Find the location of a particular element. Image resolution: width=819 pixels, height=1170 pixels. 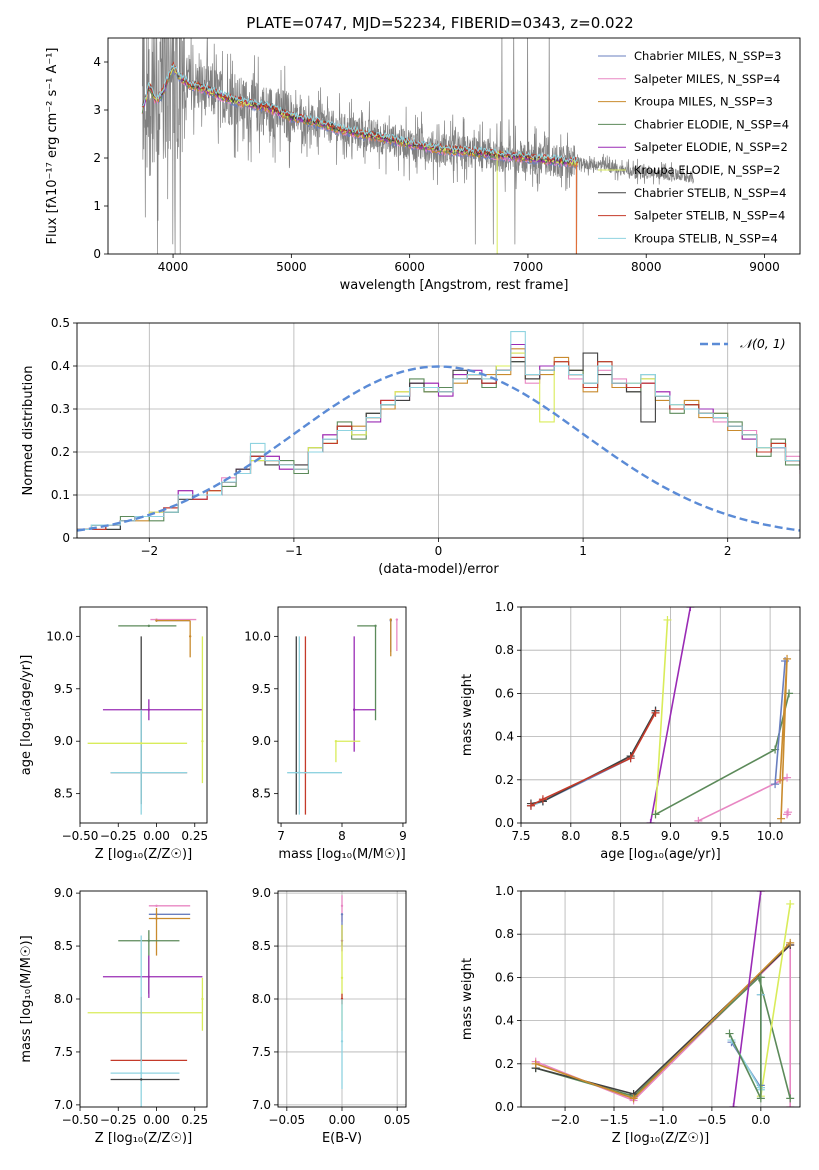

x-tick-label: 4000 is located at coordinates (173, 267).